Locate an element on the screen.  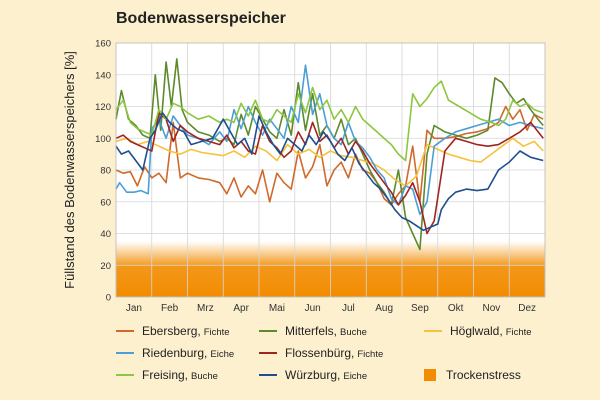
legend-label: Würzburg, is located at coordinates (313, 375).